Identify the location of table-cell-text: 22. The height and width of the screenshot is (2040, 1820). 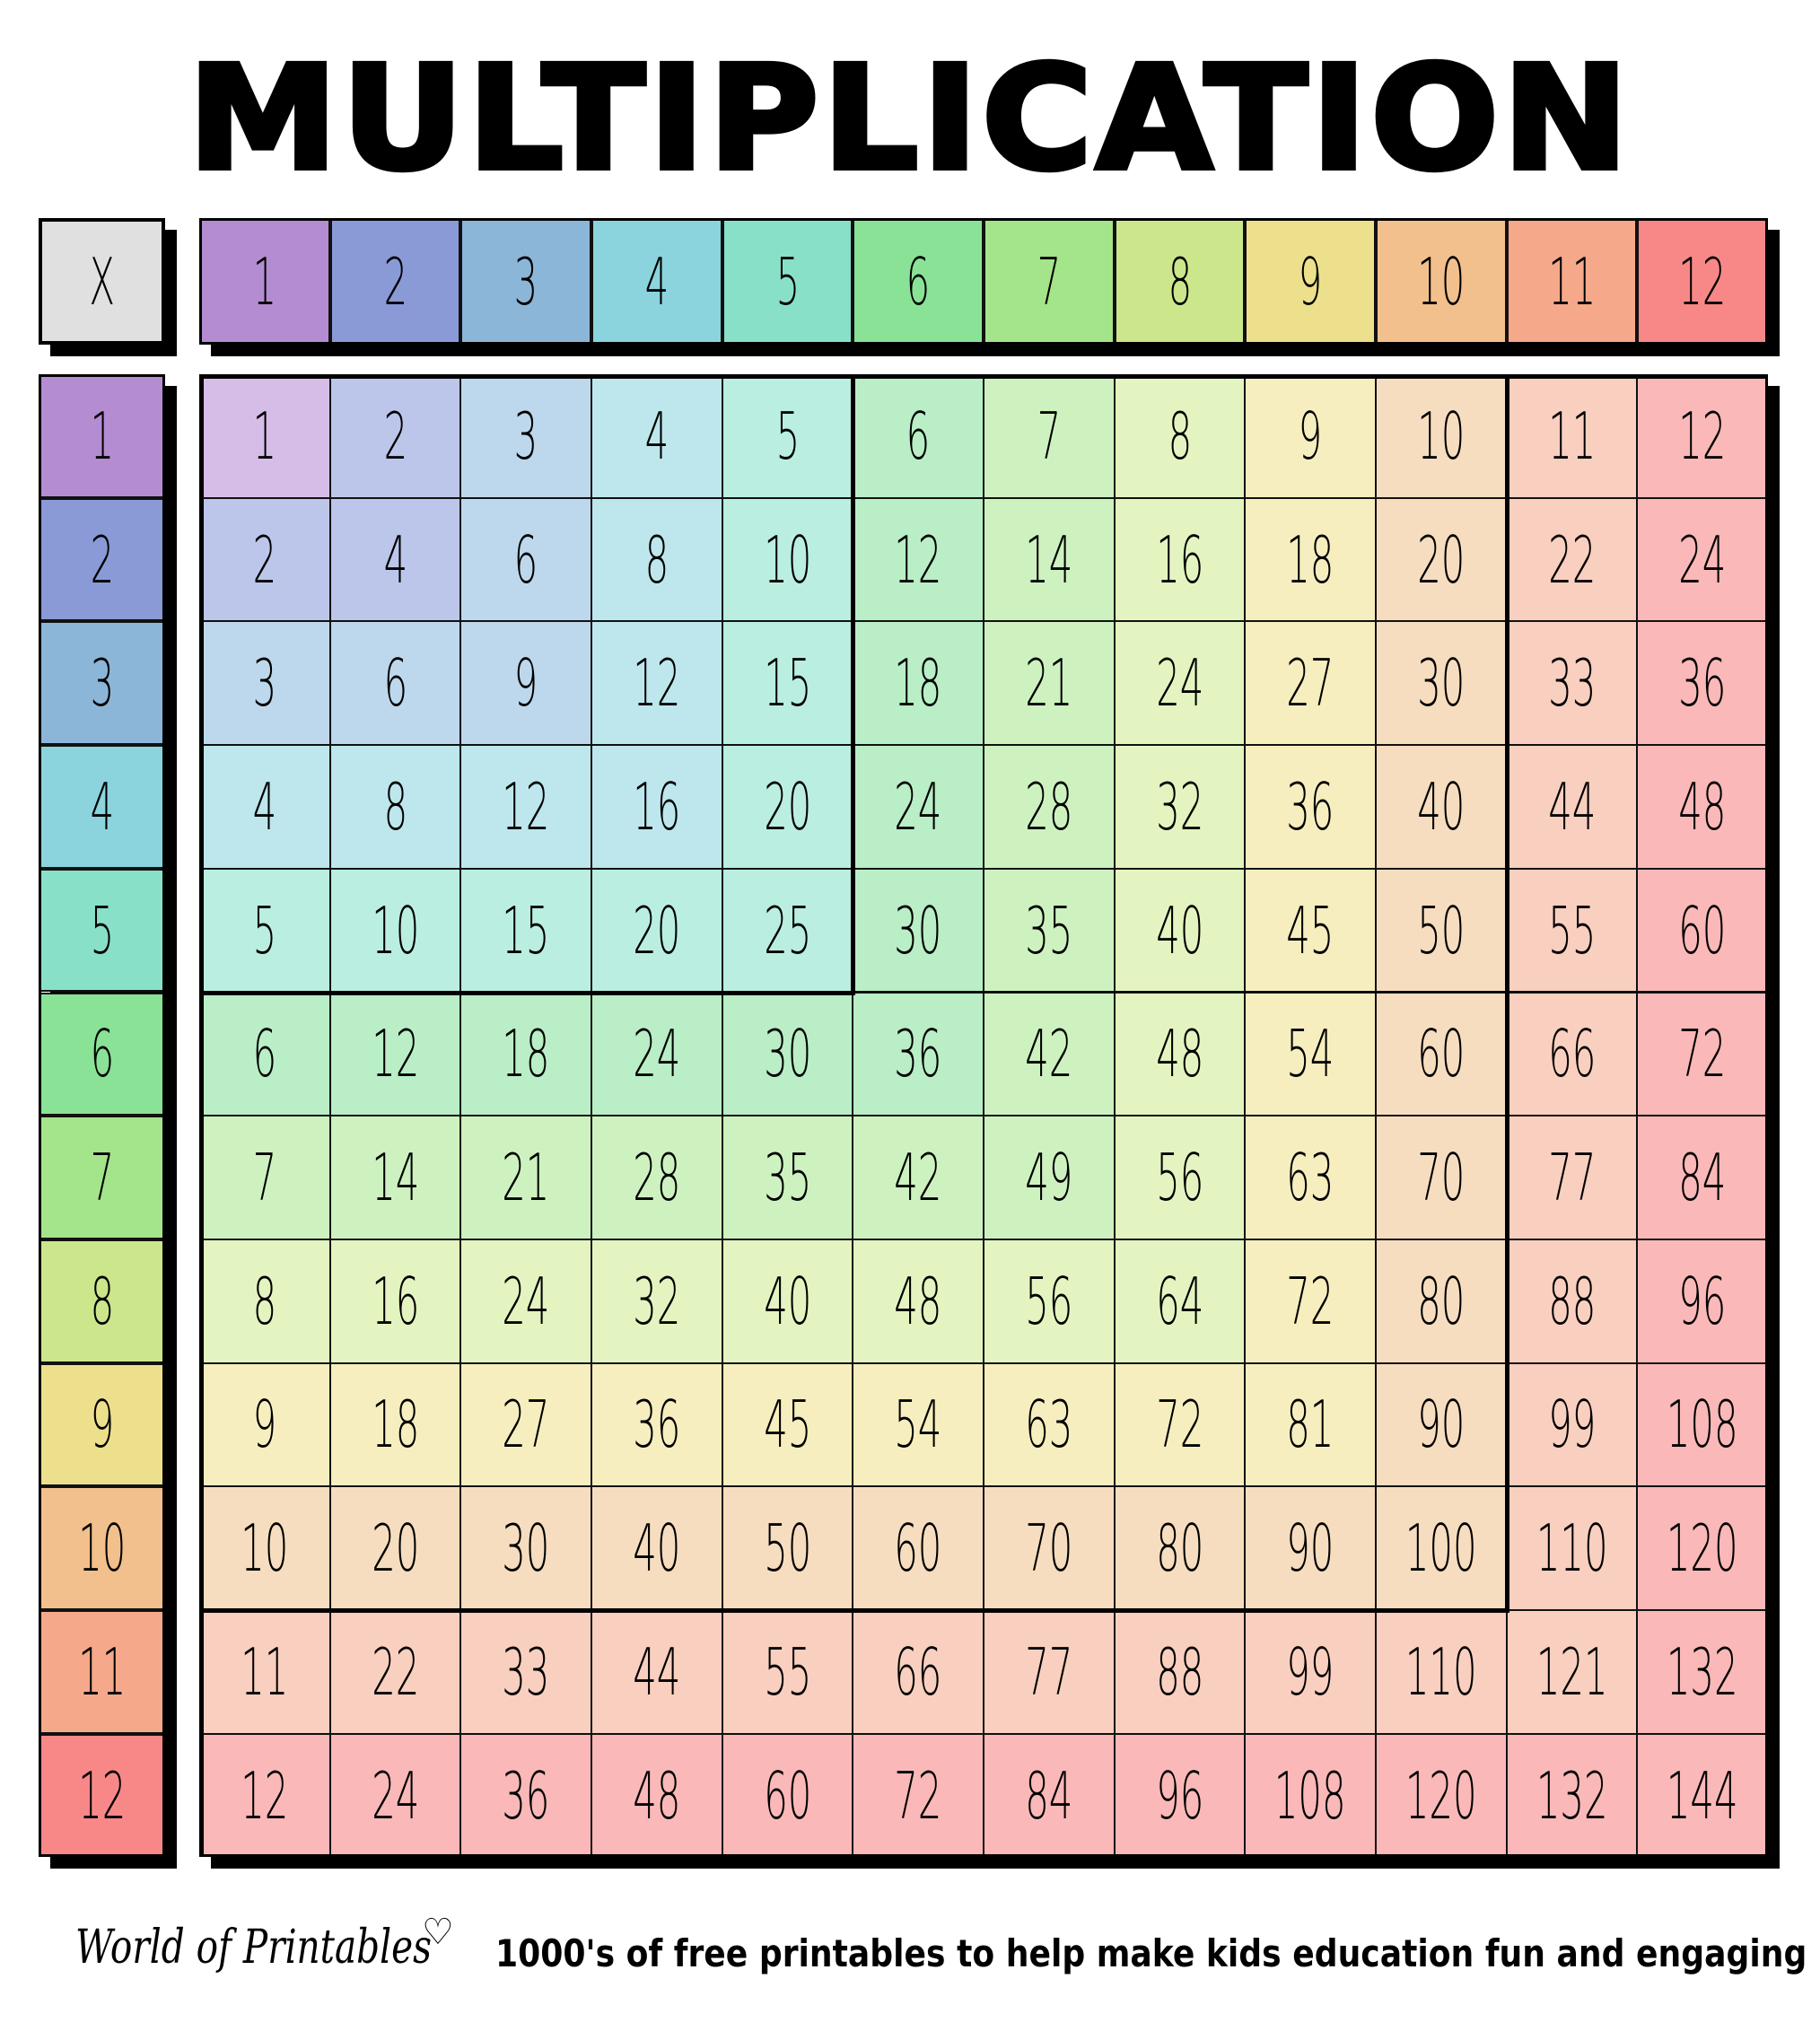
(395, 1671).